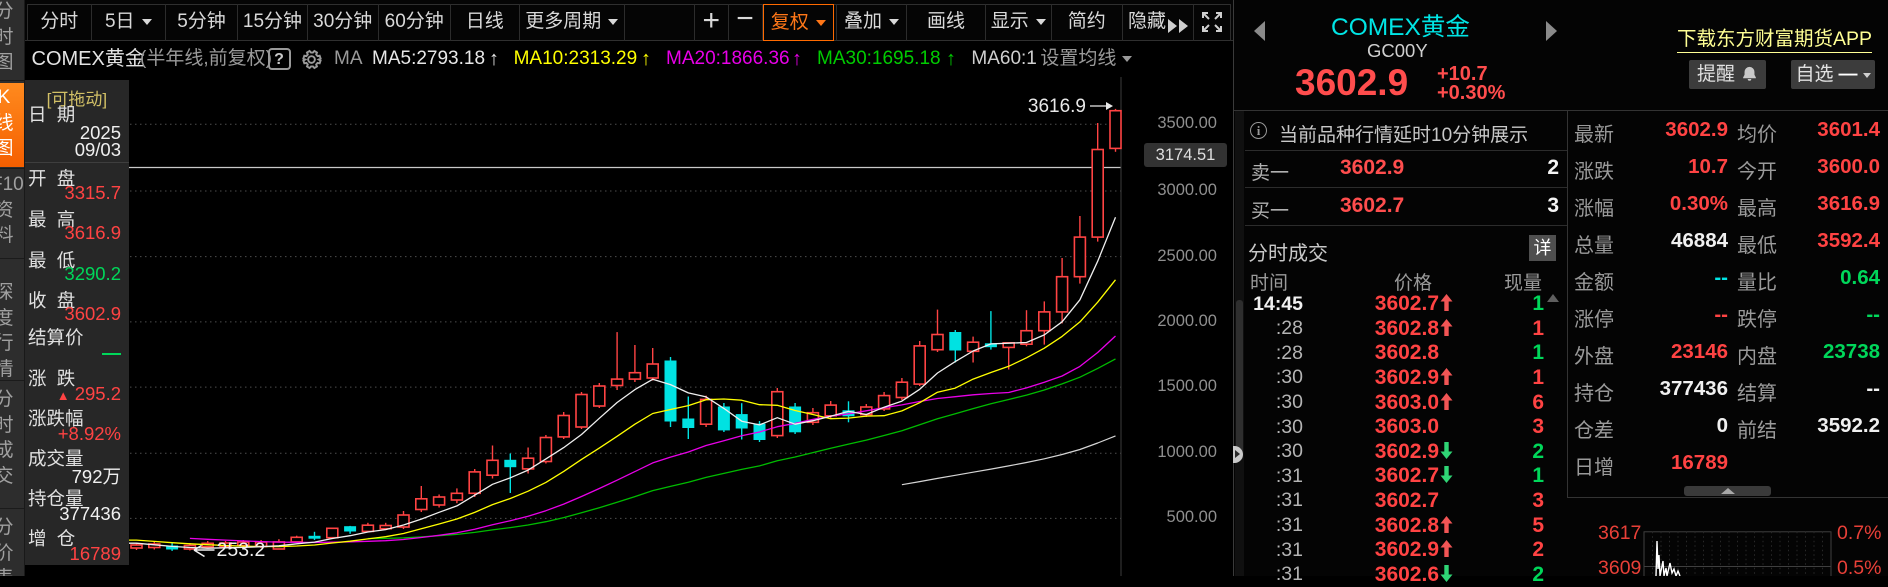 The width and height of the screenshot is (1888, 587). I want to click on svg-text: 253.2, so click(241, 550).